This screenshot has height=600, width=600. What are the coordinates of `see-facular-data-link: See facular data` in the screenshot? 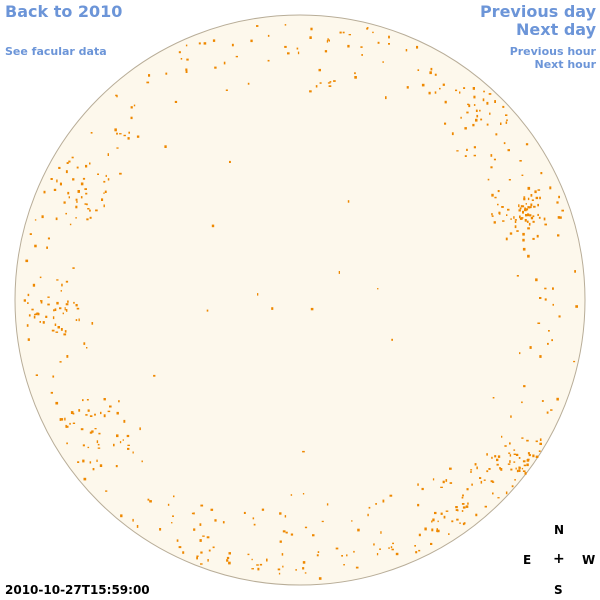 It's located at (56, 51).